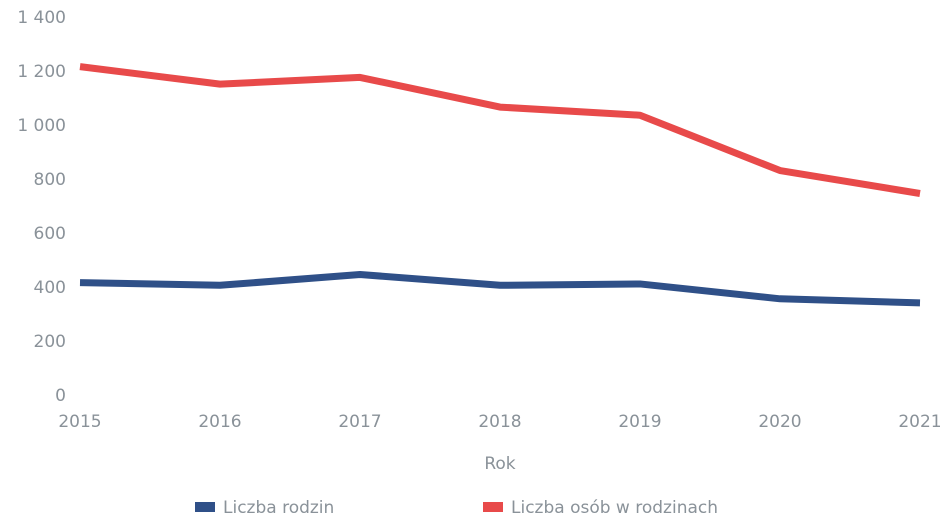  What do you see at coordinates (50, 342) in the screenshot?
I see `y-tick-label: 200` at bounding box center [50, 342].